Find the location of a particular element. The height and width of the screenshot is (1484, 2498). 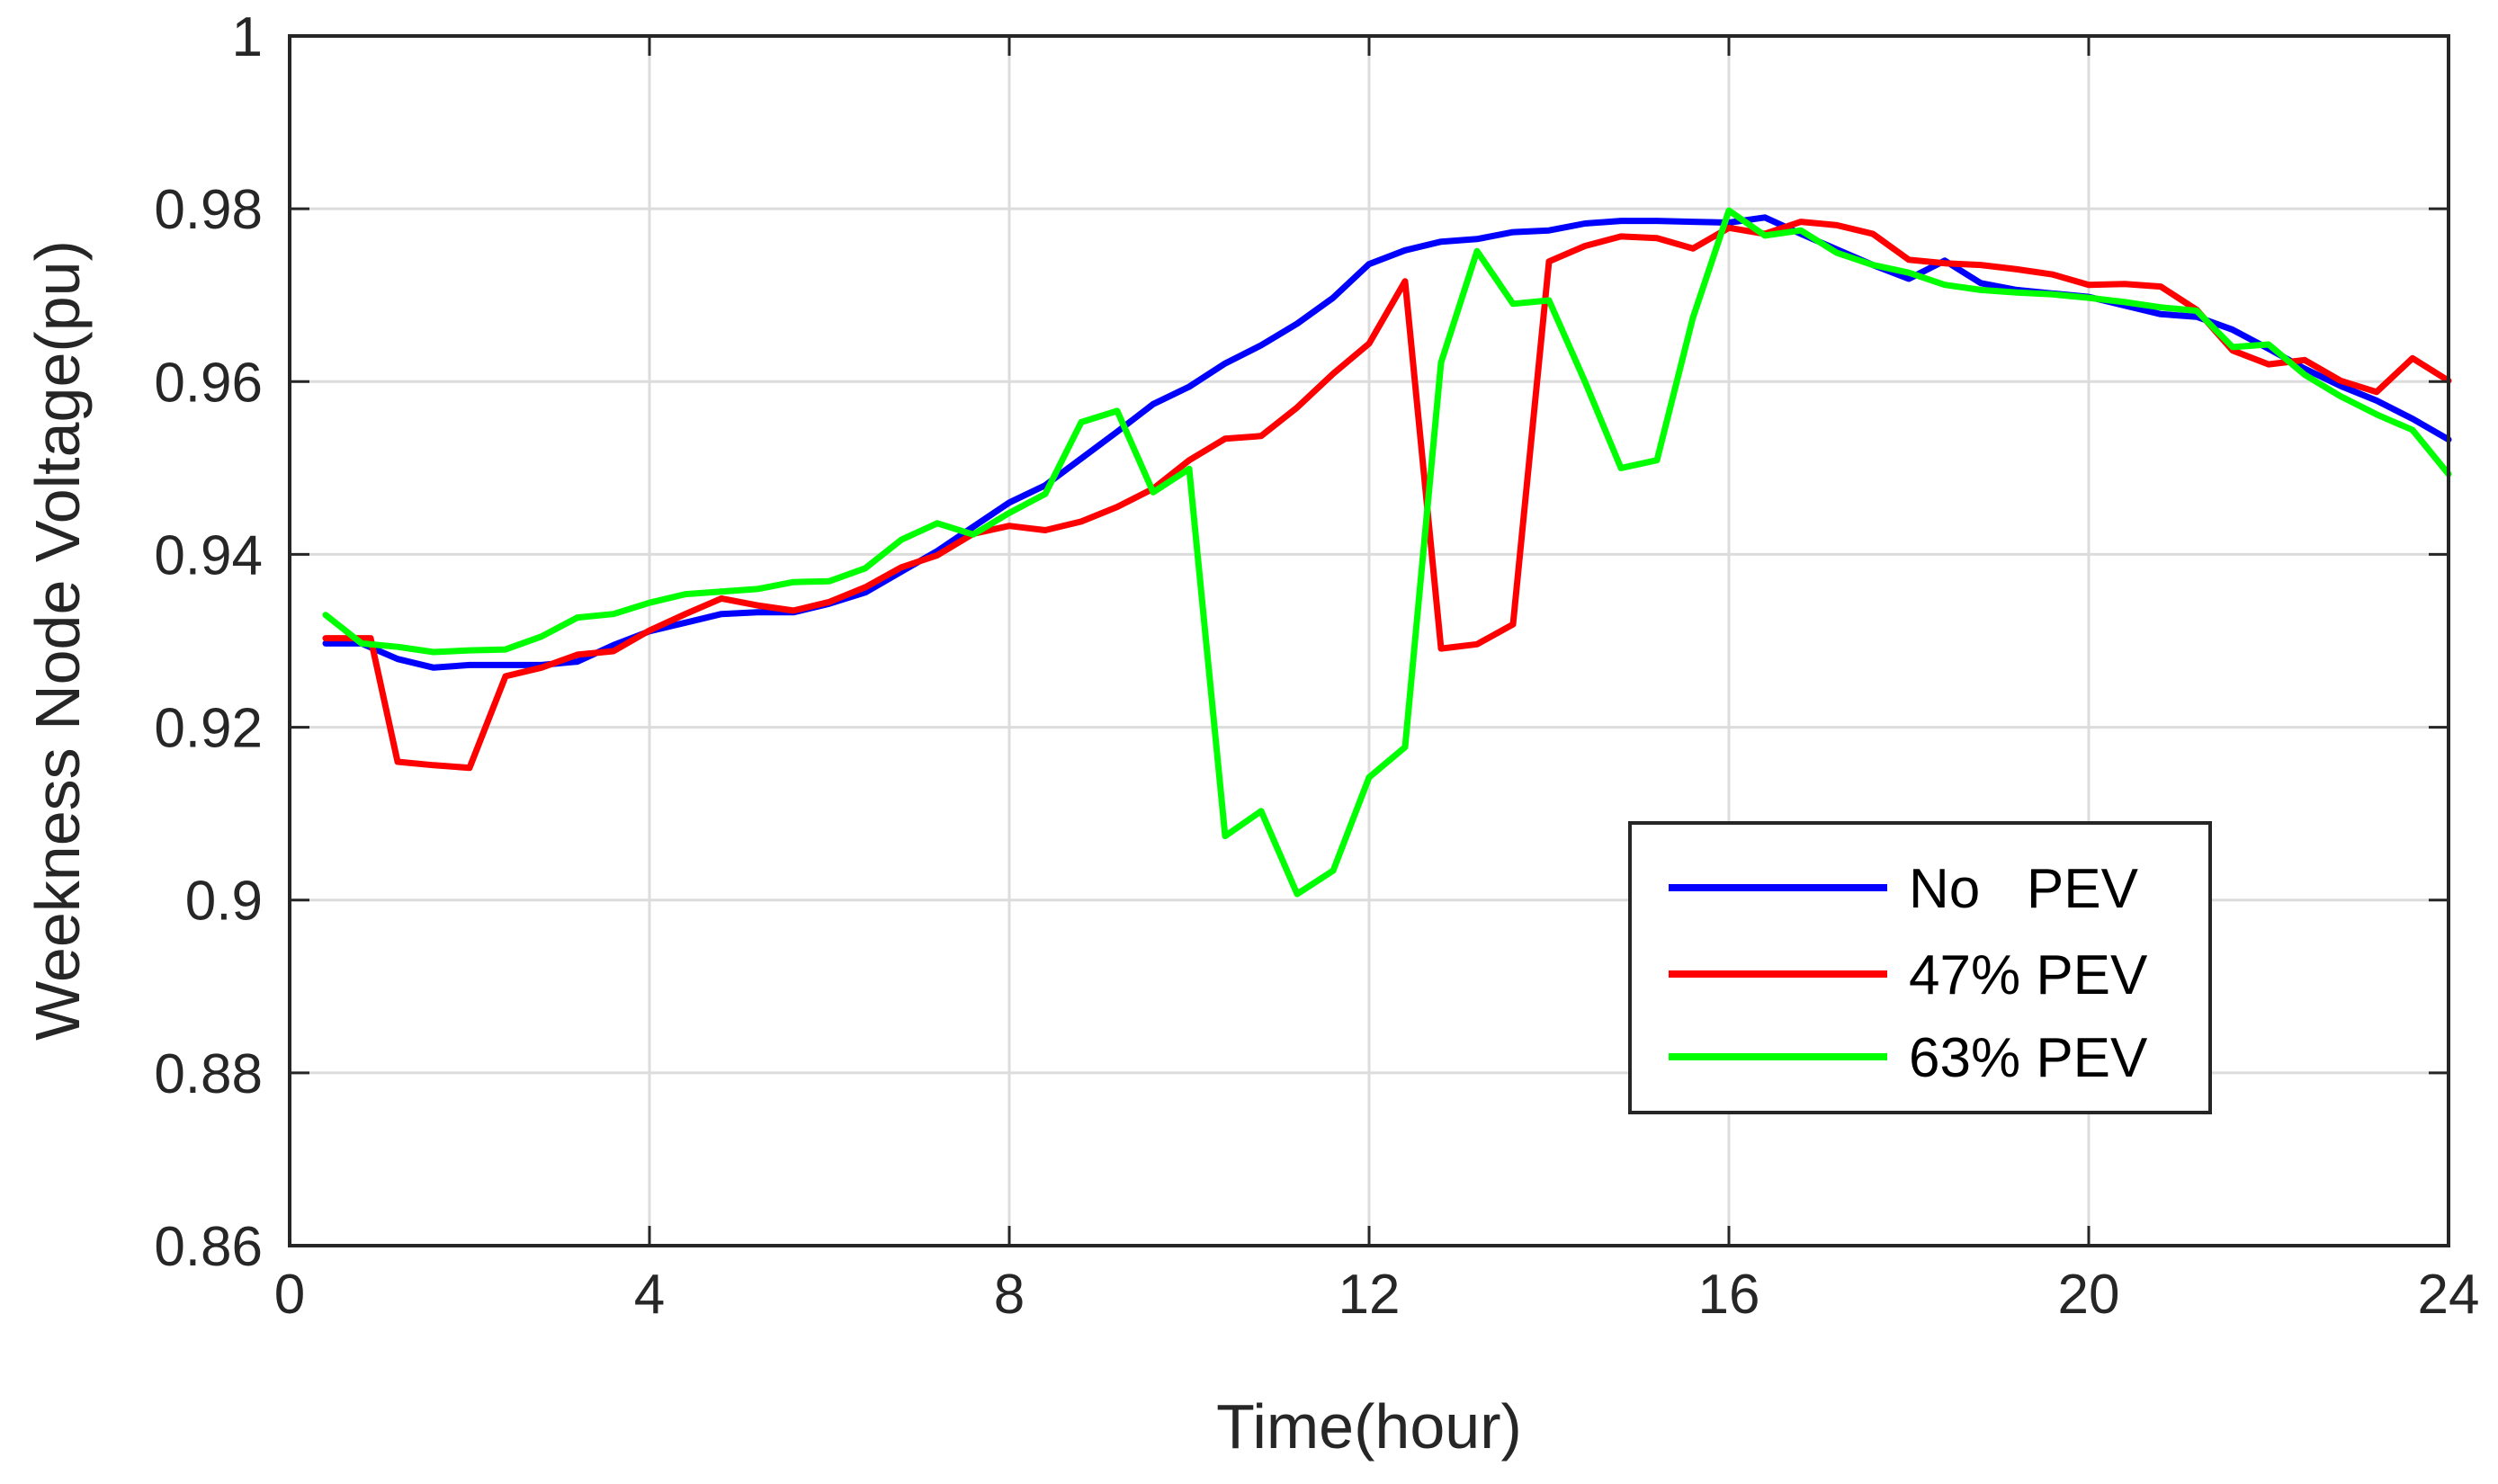

x-tick-label: 24 is located at coordinates (2449, 1295).